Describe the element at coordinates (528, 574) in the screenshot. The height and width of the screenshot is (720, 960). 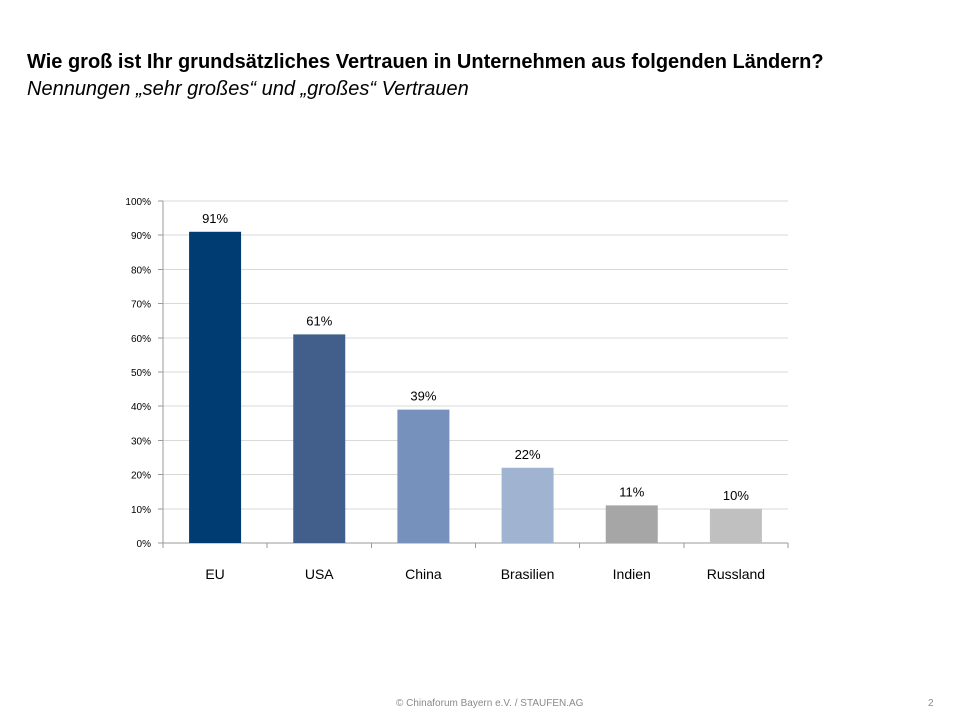
I see `x-tick-label: Brasilien` at that location.